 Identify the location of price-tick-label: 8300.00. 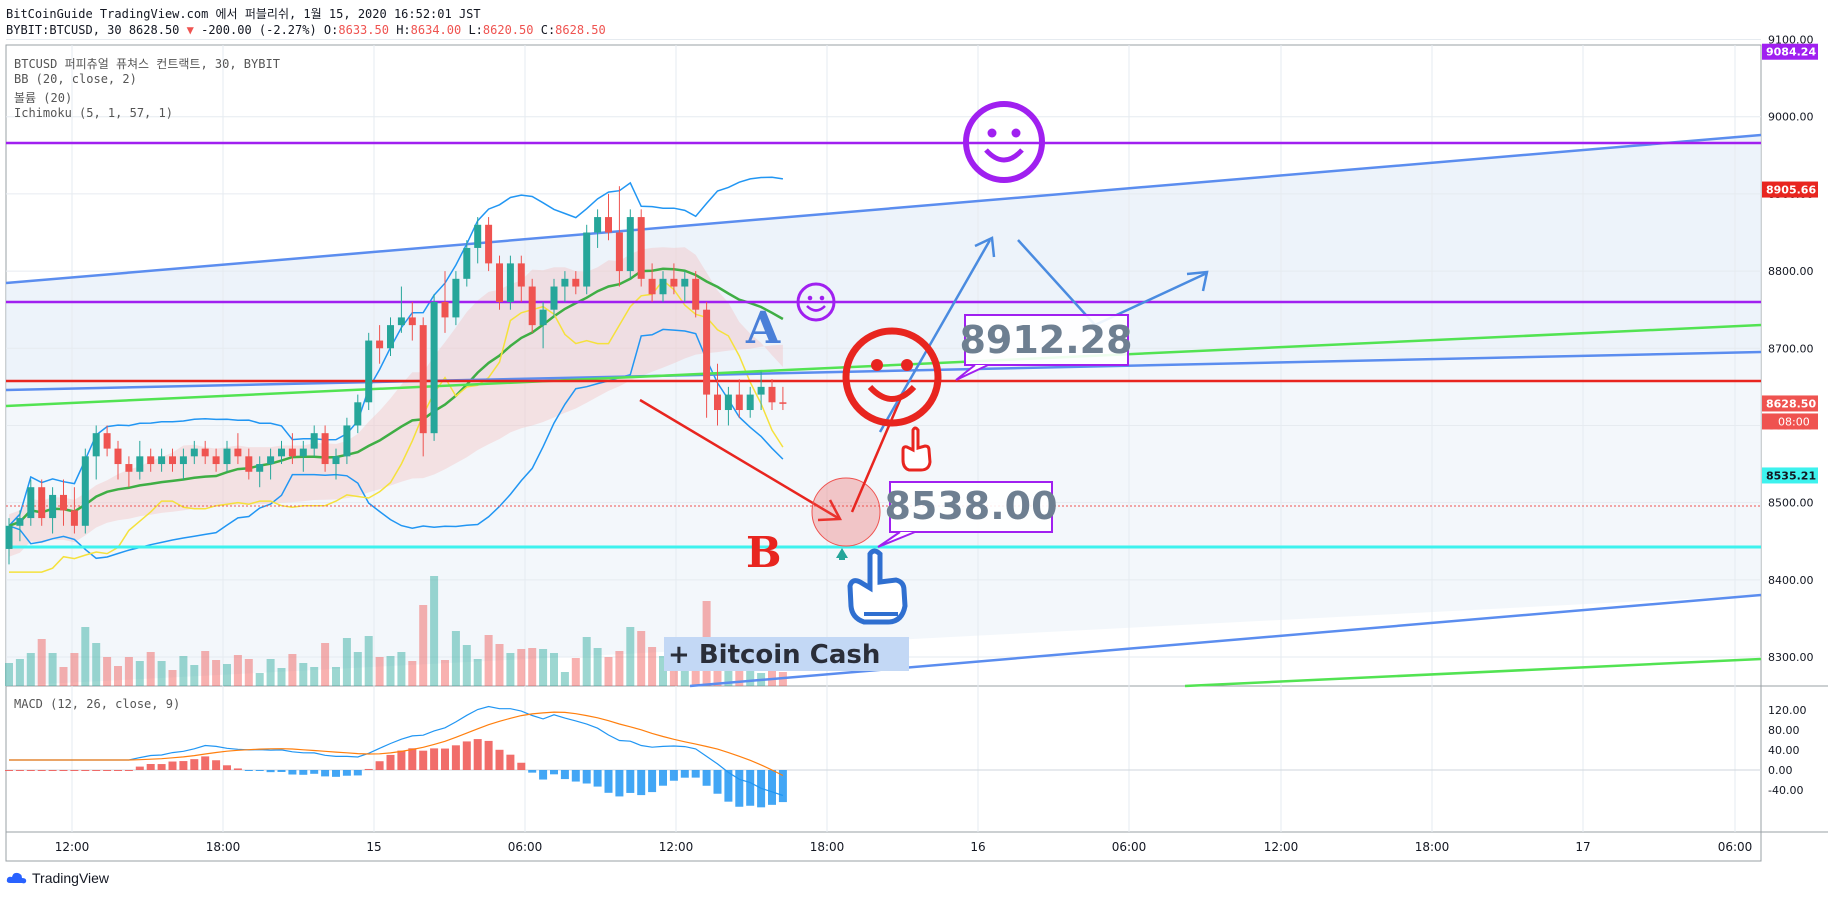
(1791, 657).